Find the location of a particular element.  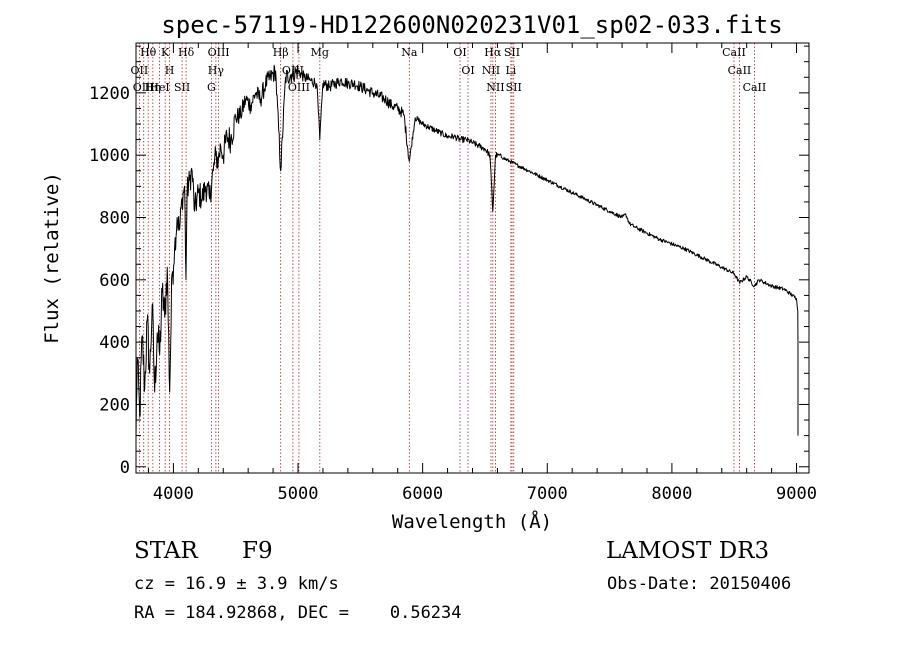

x-axis-label: Wavelength (Å) is located at coordinates (472, 521).